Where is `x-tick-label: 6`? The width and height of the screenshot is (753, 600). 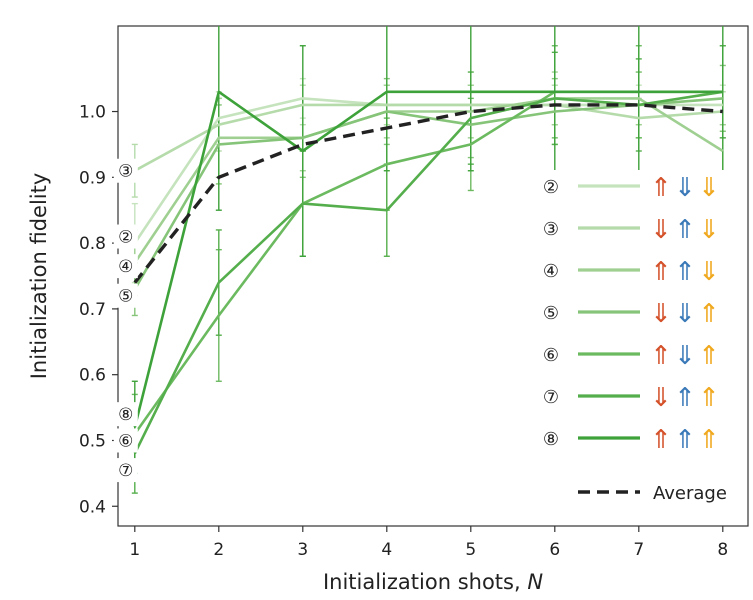
x-tick-label: 6 is located at coordinates (554, 550).